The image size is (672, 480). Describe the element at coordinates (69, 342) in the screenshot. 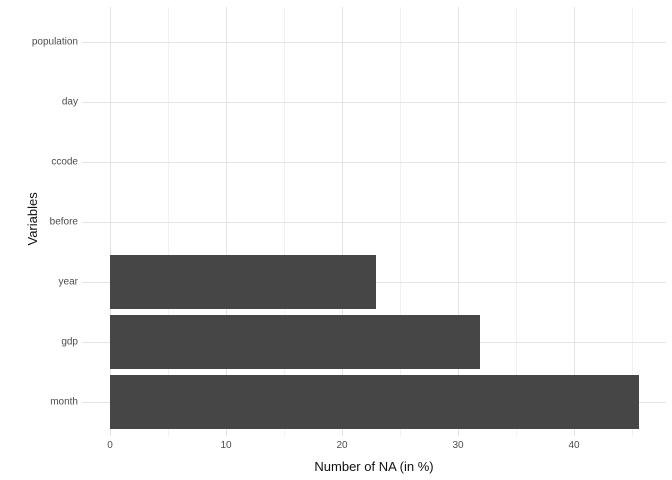

I see `y-tick-label: gdp` at that location.